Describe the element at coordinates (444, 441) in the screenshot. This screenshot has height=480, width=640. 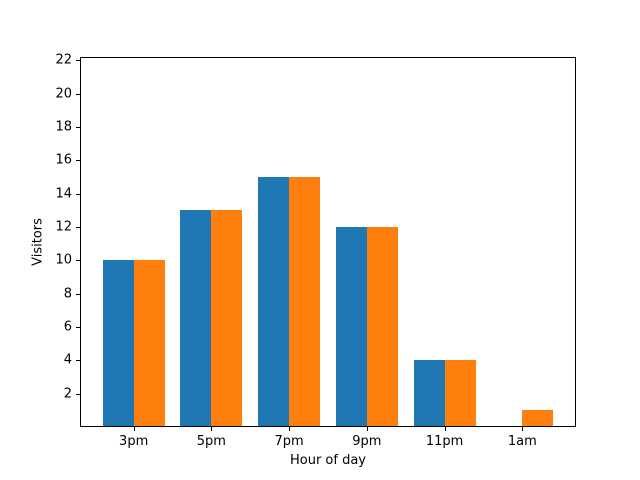
I see `x-tick-label: 11pm` at that location.